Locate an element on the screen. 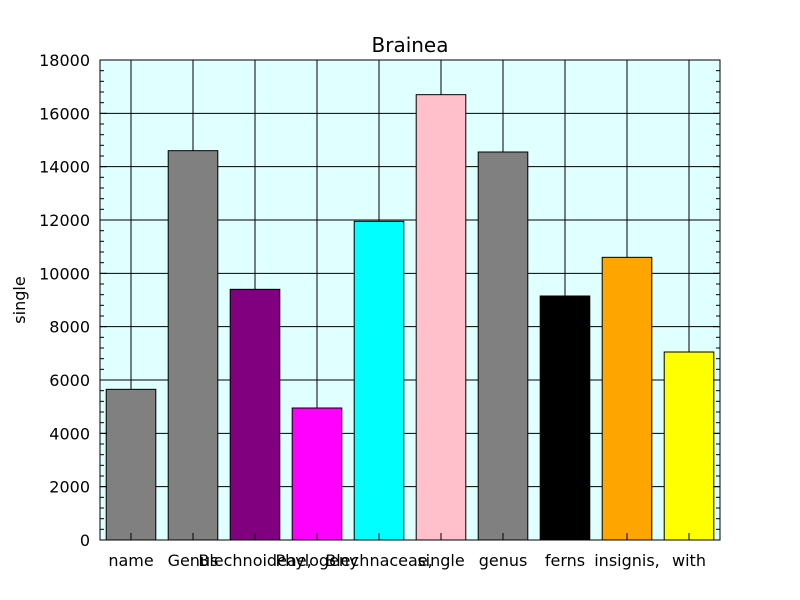  y-tick-label: 10000 is located at coordinates (64, 273).